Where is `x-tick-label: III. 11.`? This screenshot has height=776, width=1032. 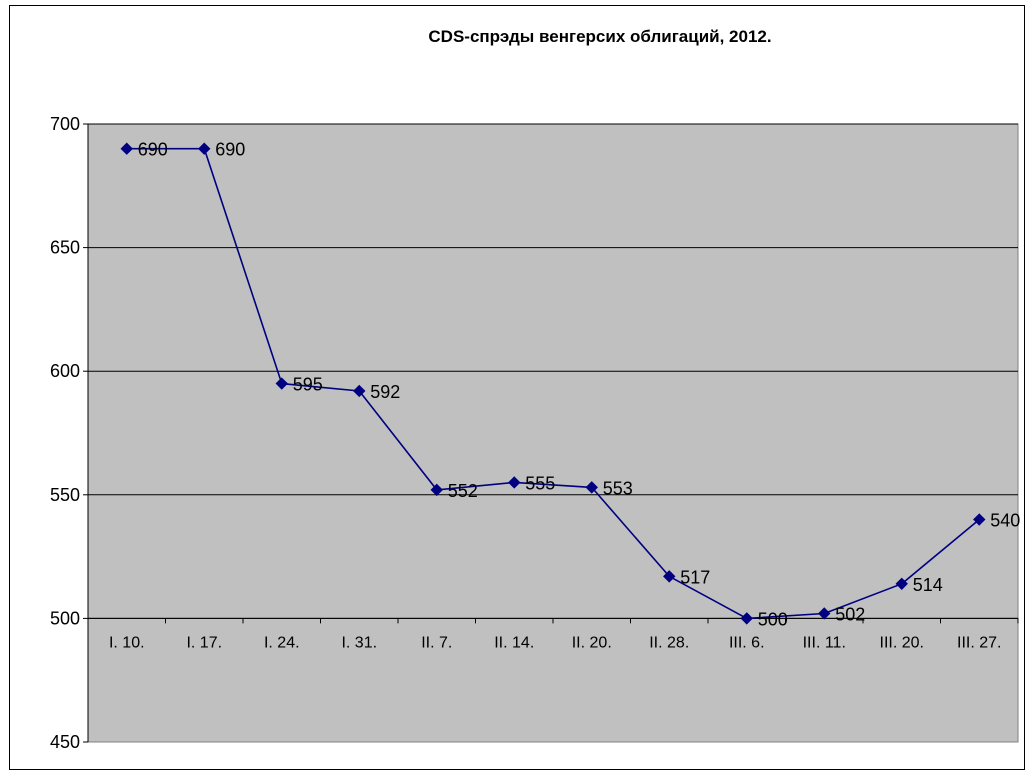
x-tick-label: III. 11. is located at coordinates (824, 642).